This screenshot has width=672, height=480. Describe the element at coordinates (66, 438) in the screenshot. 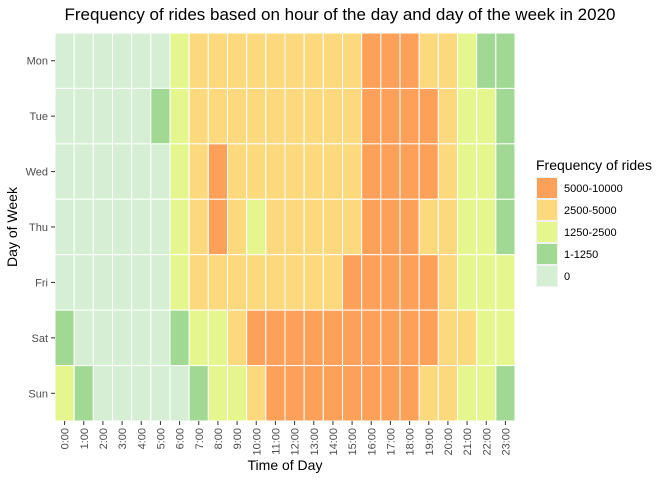

I see `x-tick-label: 0:00` at that location.